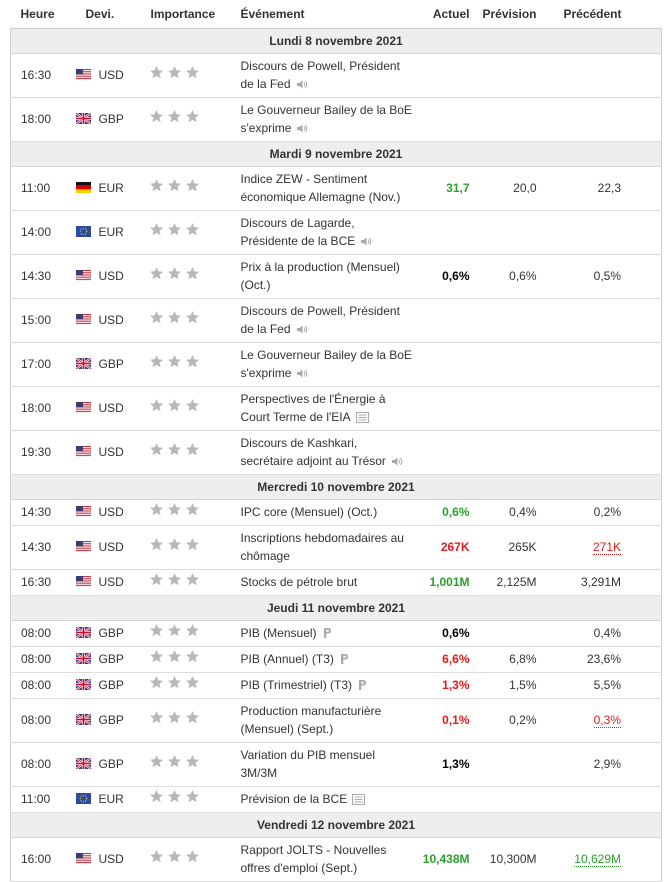 This screenshot has height=882, width=670. Describe the element at coordinates (603, 633) in the screenshot. I see `previous-cell: 0,4%` at that location.